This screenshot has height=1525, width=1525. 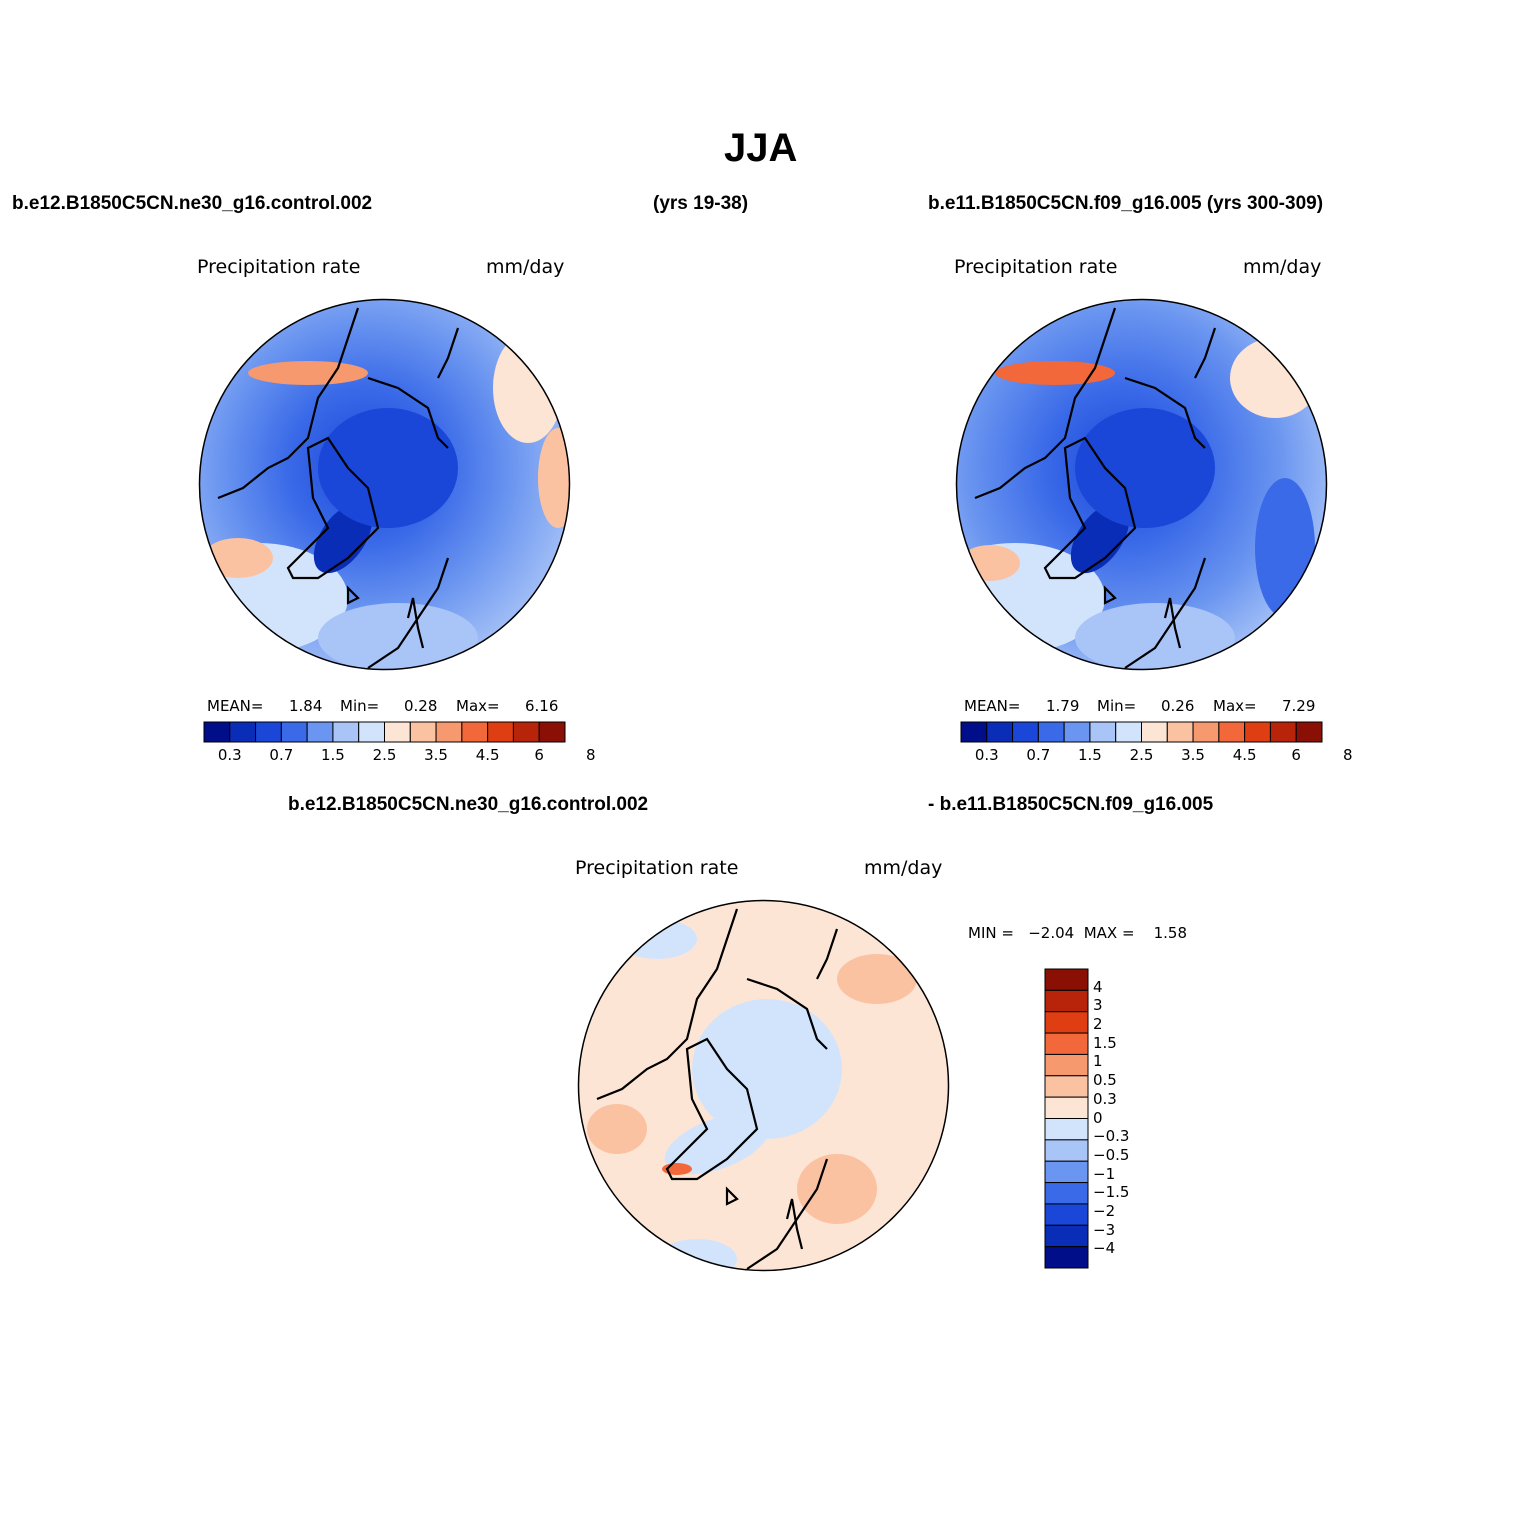 I want to click on panel2-max-label: Max=, so click(x=1235, y=706).